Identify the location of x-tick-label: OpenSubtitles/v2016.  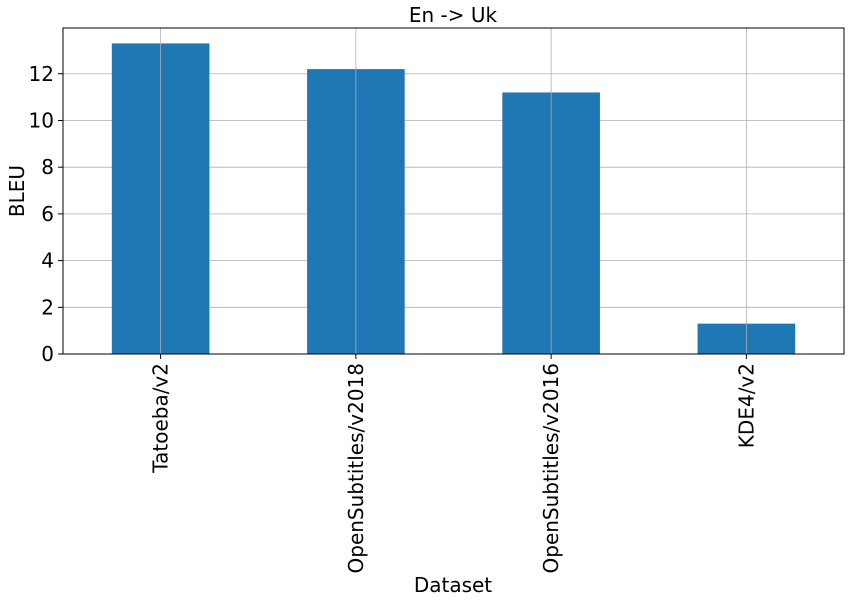
(551, 468).